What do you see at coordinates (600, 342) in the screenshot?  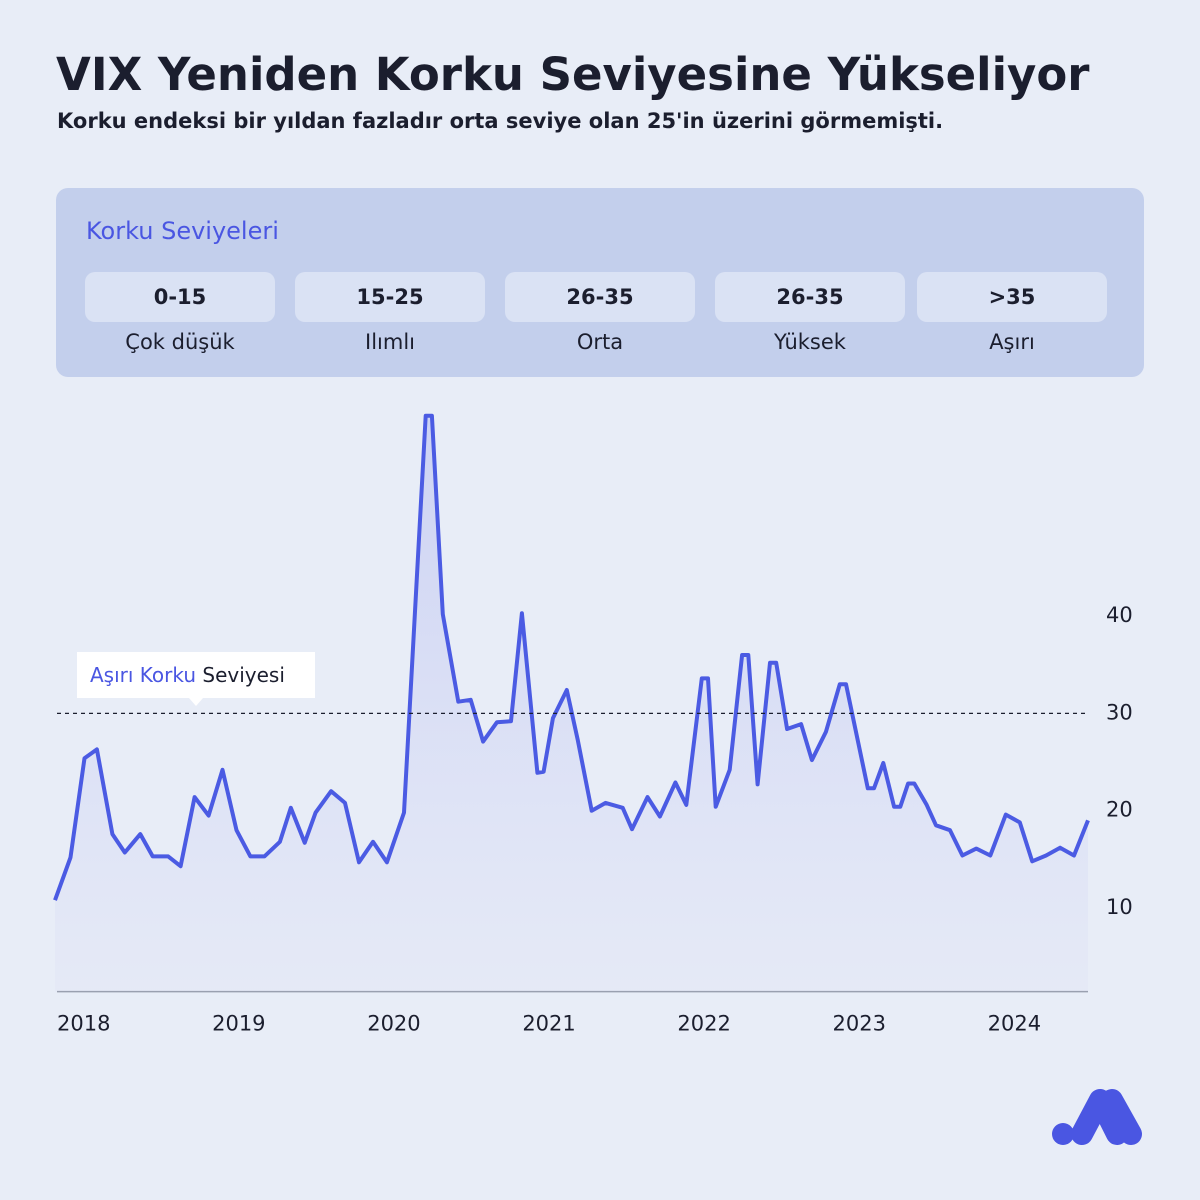 I see `level-label: Orta` at bounding box center [600, 342].